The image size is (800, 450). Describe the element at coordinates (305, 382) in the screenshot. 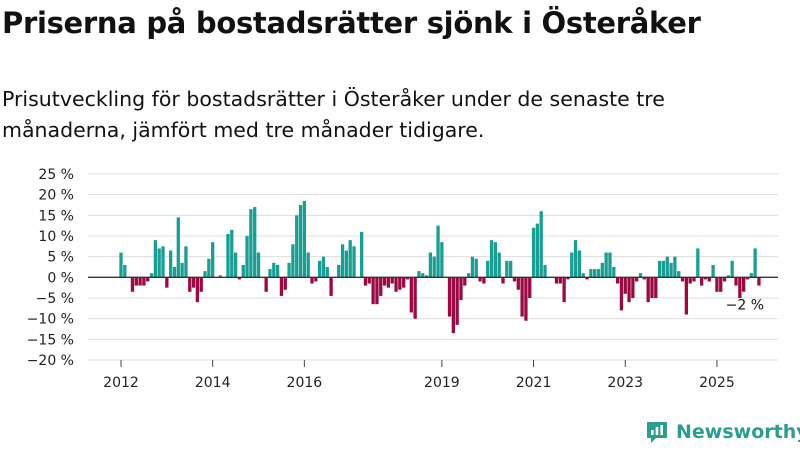

I see `x-tick-label: 2016` at that location.